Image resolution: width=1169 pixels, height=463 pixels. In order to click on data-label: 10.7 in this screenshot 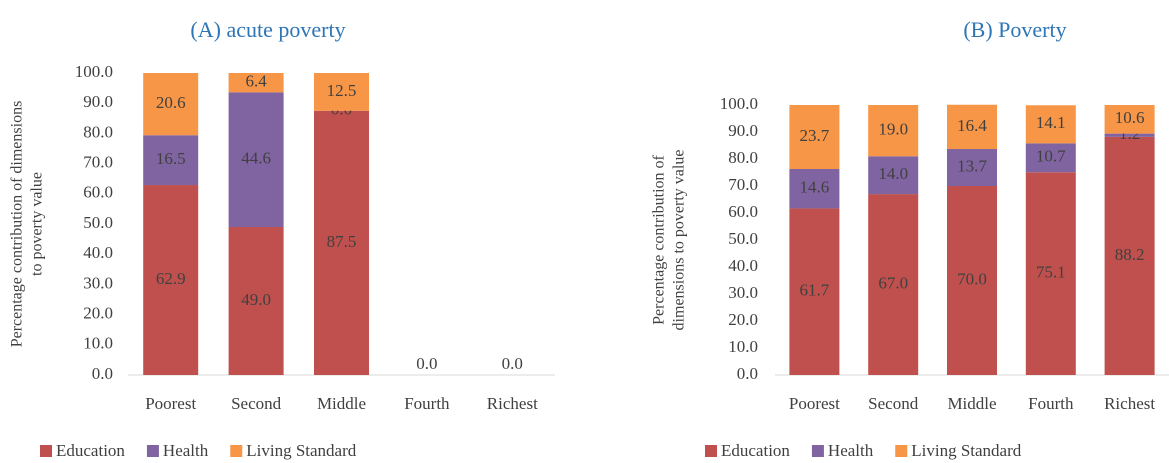, I will do `click(1051, 156)`.